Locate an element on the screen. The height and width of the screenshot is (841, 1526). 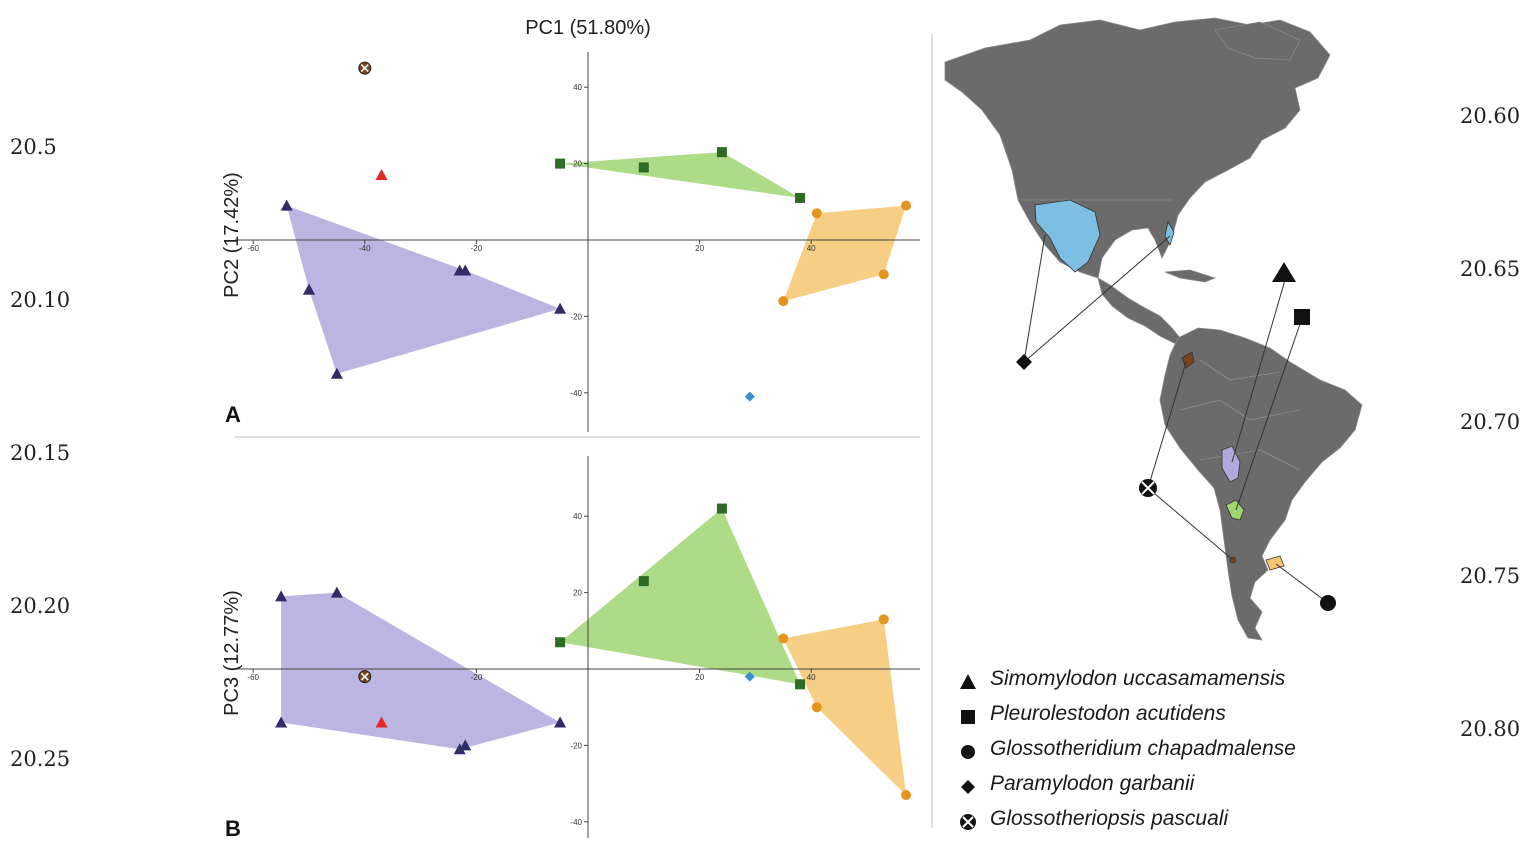
margin-number-4: 20.20 is located at coordinates (40, 606).